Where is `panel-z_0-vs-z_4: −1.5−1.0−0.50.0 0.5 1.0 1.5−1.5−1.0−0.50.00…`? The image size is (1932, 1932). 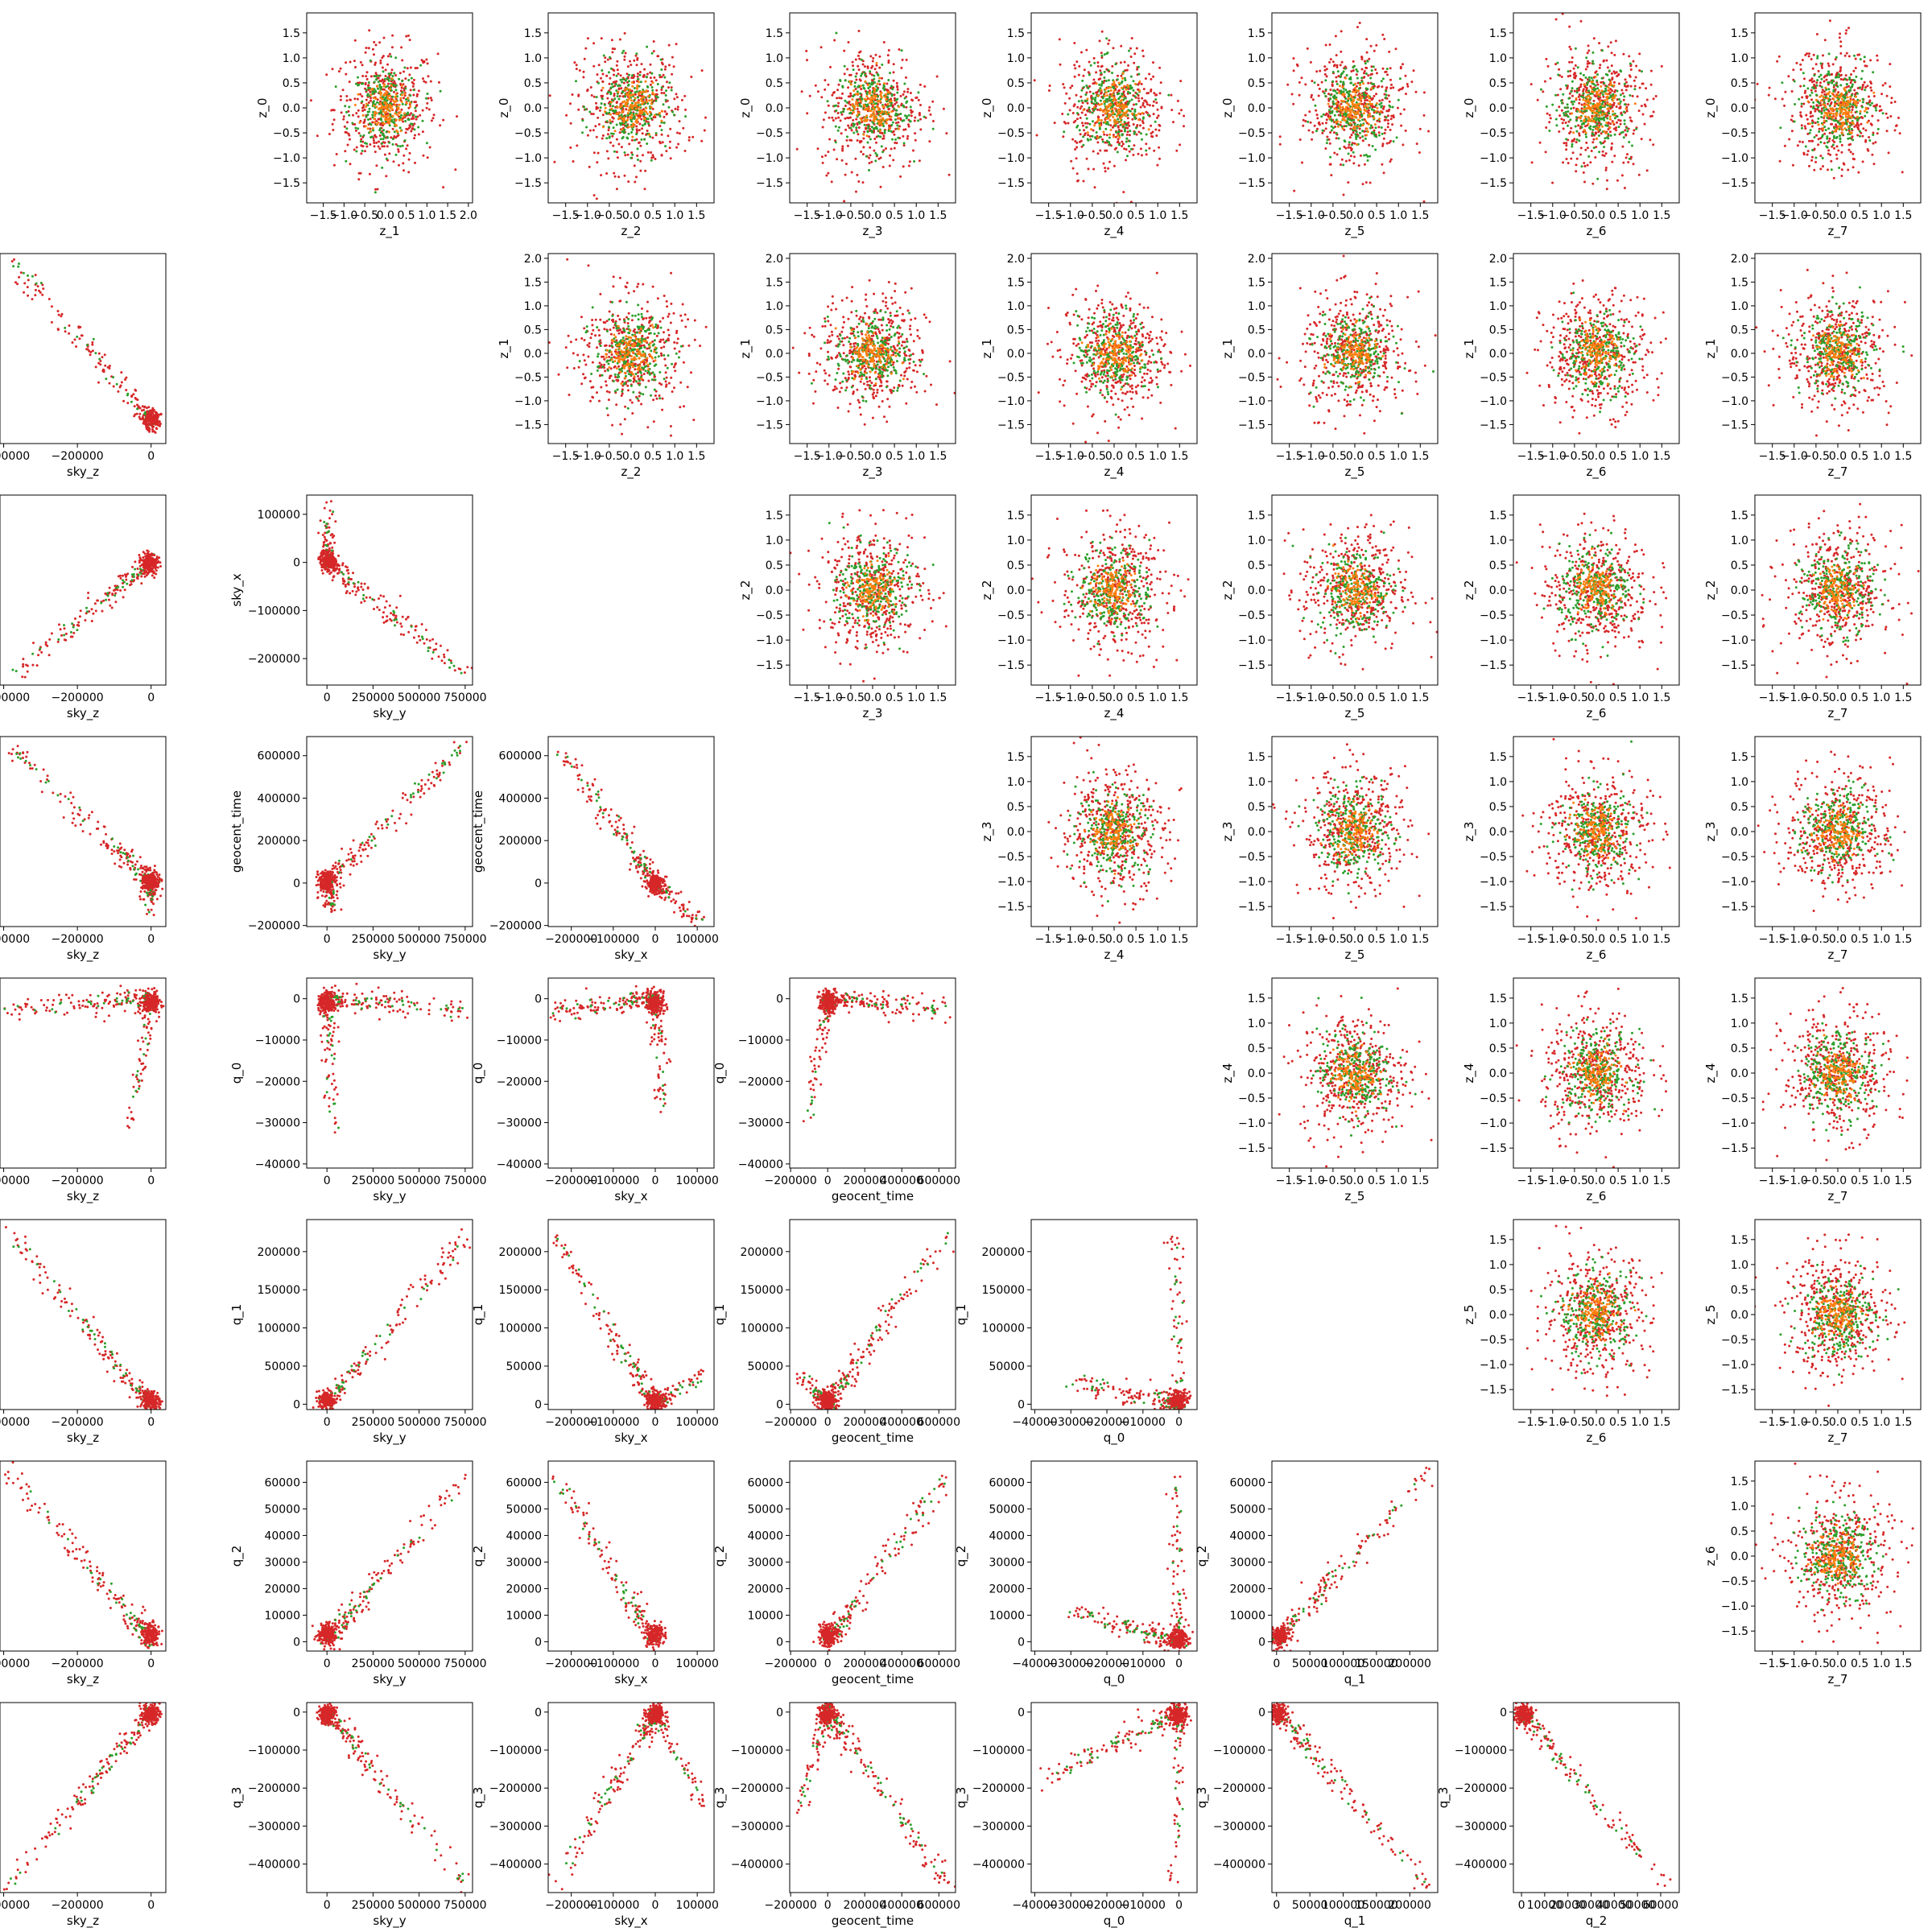 panel-z_0-vs-z_4: −1.5−1.0−0.50.0 0.5 1.0 1.5−1.5−1.0−0.50.00… is located at coordinates (1089, 126).